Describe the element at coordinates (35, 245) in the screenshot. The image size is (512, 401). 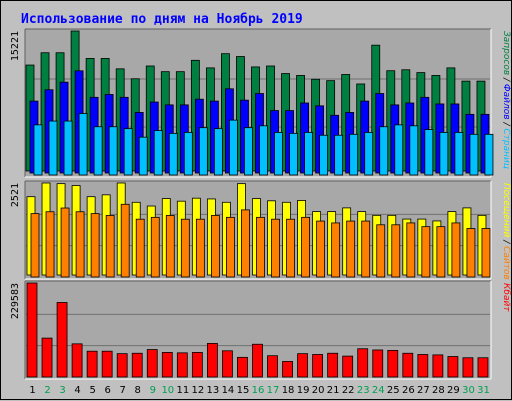
I see `bar-visits-Сайтов-day-1` at that location.